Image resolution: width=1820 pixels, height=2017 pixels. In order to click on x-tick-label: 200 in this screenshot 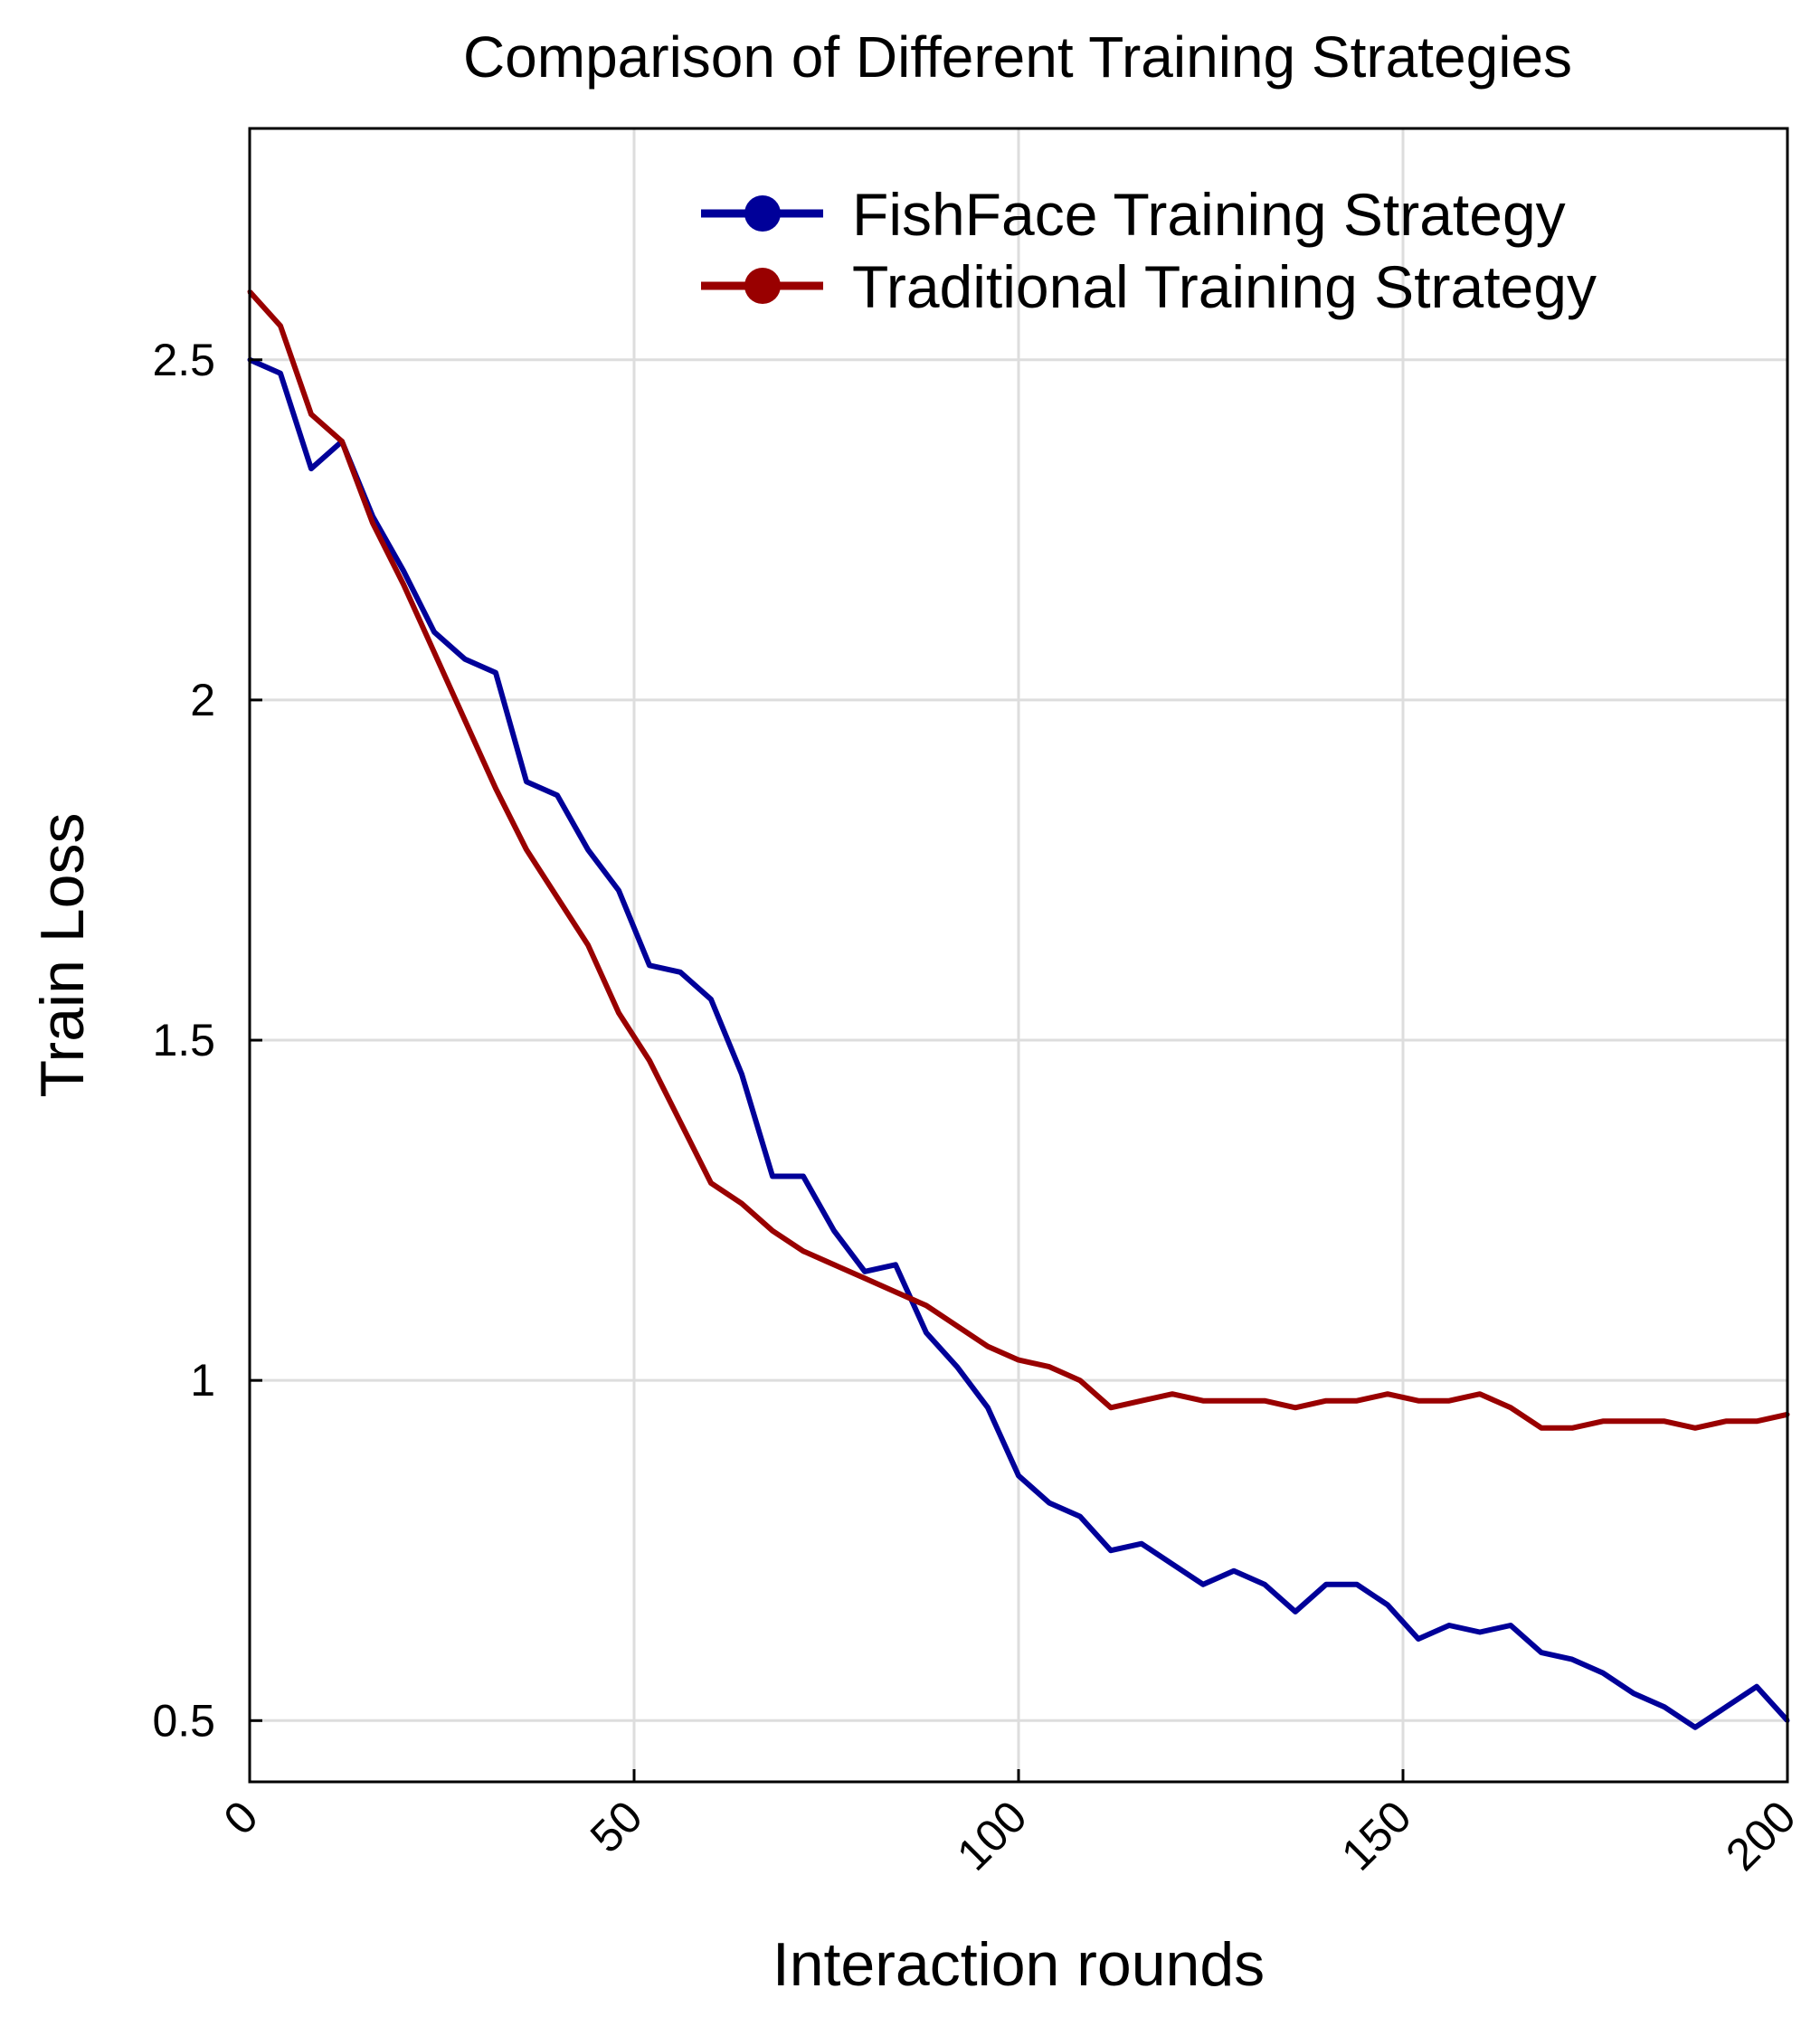, I will do `click(1761, 1835)`.